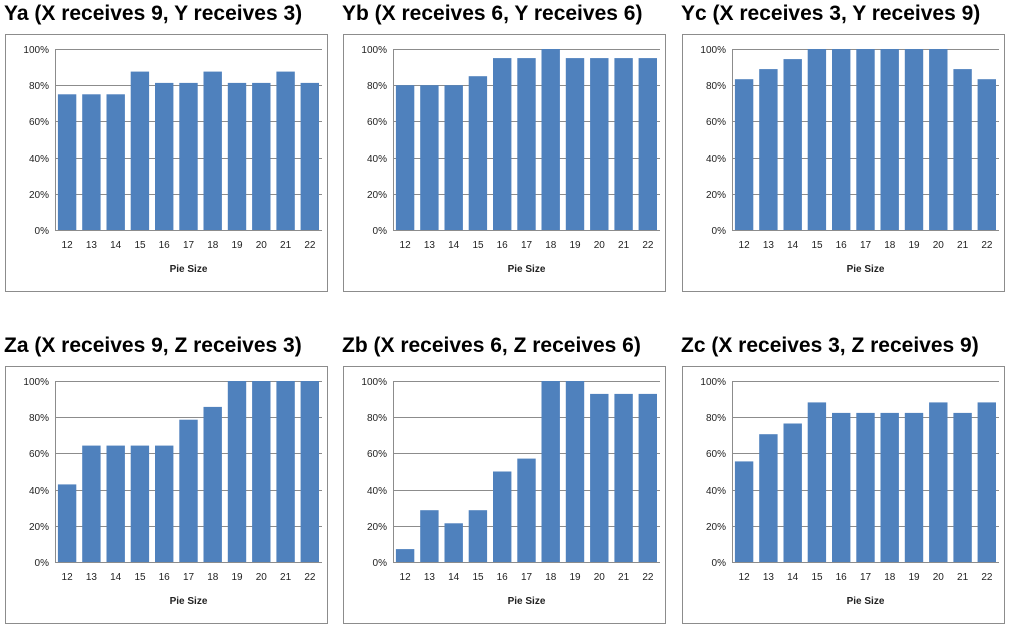 The width and height of the screenshot is (1024, 631). What do you see at coordinates (454, 577) in the screenshot?
I see `x-tick-label: 14` at bounding box center [454, 577].